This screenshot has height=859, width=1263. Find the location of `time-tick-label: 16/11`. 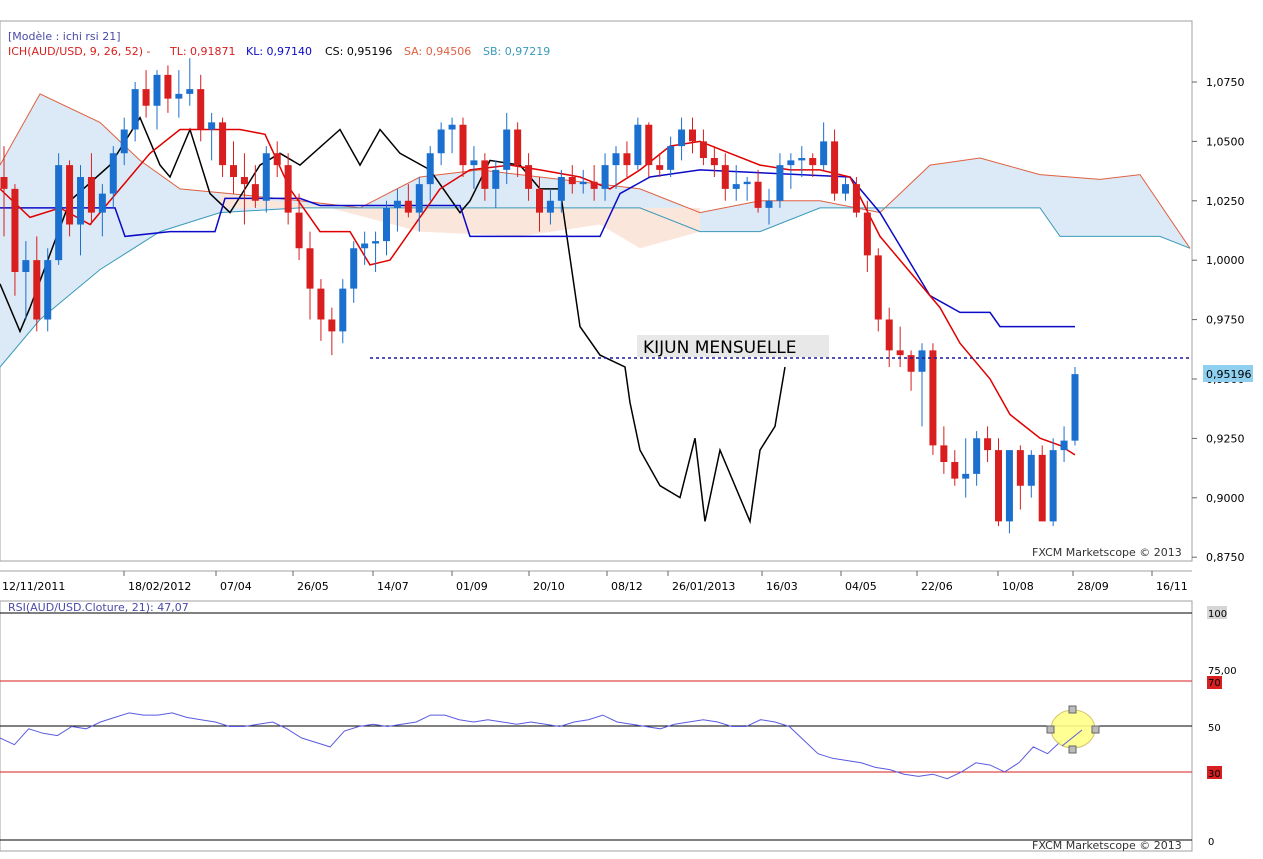

time-tick-label: 16/11 is located at coordinates (1172, 586).